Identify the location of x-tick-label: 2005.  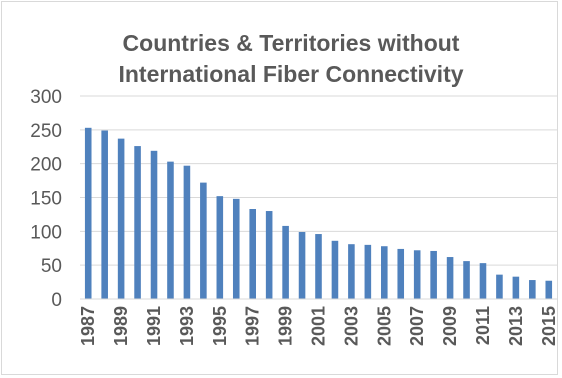
(384, 326).